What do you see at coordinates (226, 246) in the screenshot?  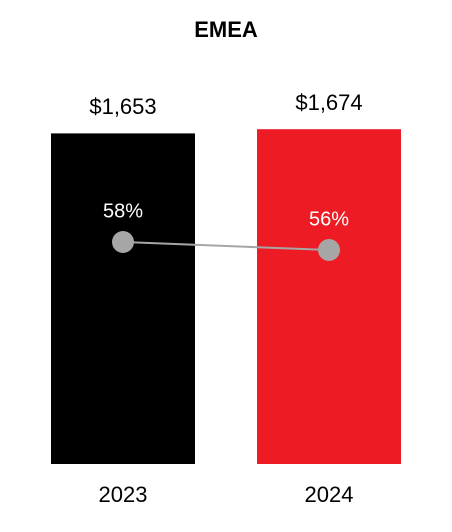 I see `line` at bounding box center [226, 246].